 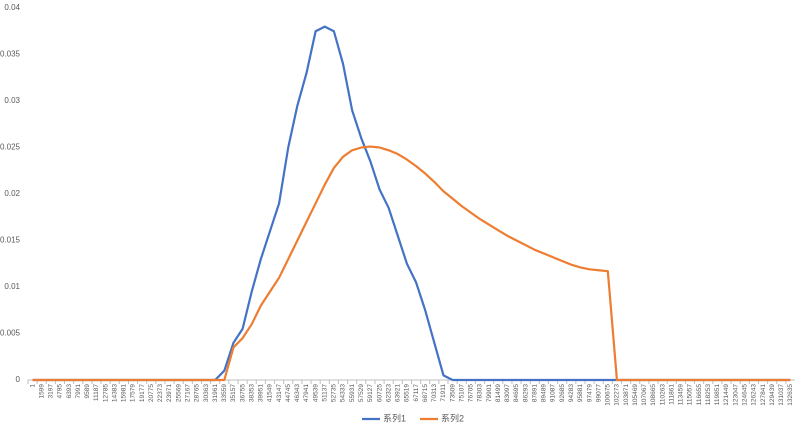 I want to click on legend-label: 系列2, so click(x=452, y=417).